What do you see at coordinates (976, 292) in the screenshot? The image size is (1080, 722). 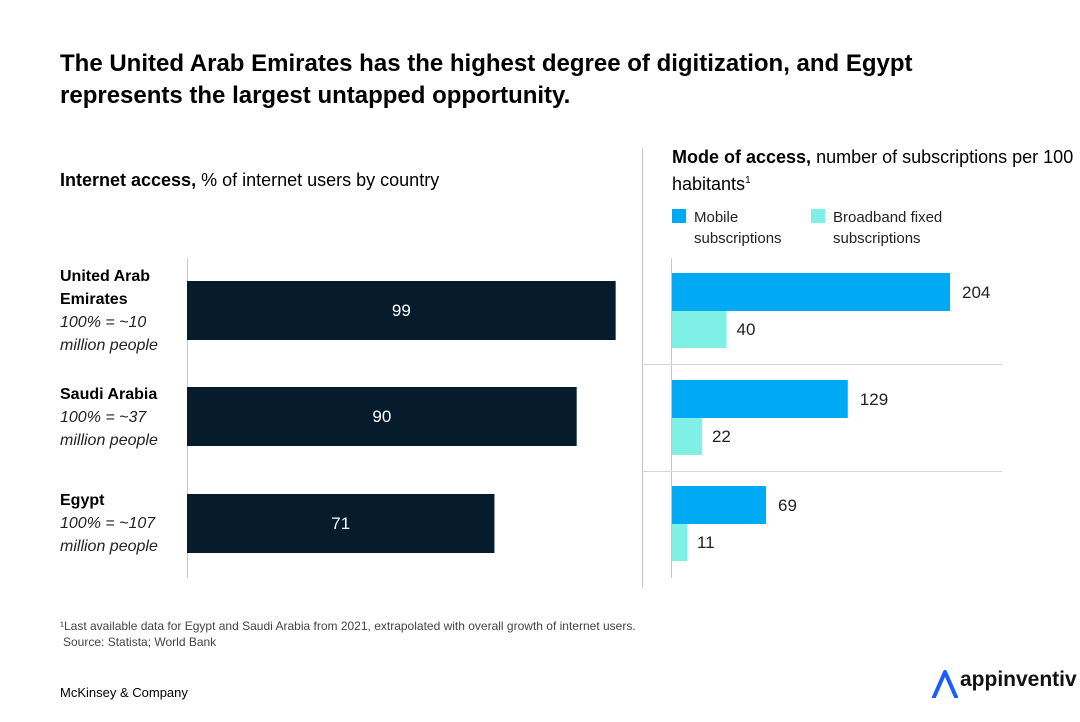 I see `mobile-bar-value: 204` at bounding box center [976, 292].